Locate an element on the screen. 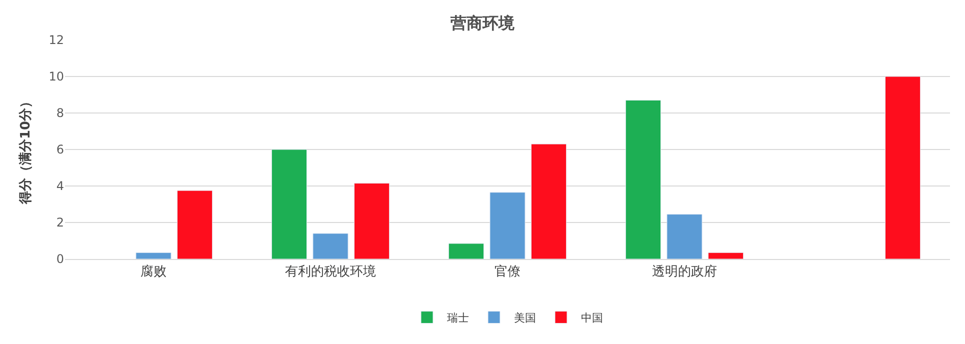 The width and height of the screenshot is (965, 344). y-tick-label: 4 is located at coordinates (60, 186).